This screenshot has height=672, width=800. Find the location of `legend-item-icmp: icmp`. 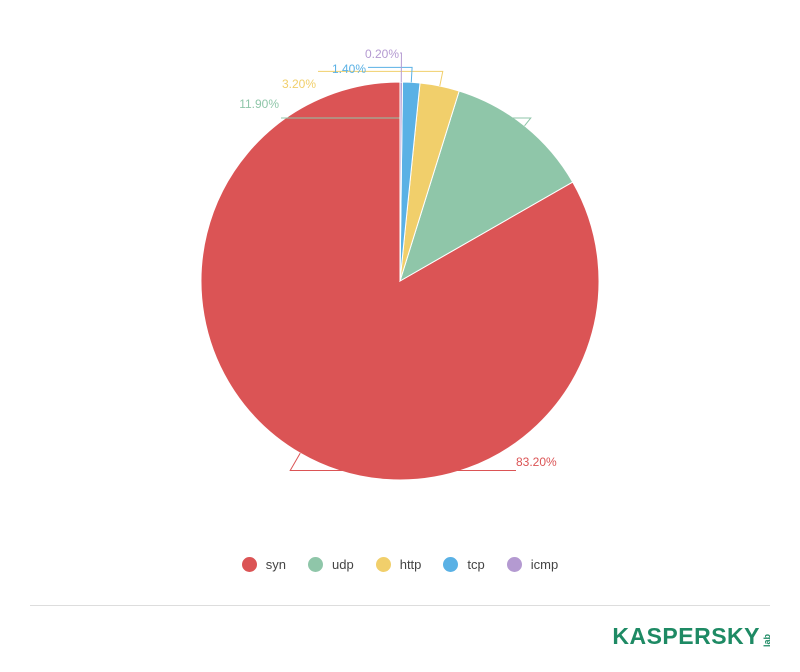

legend-item-icmp: icmp is located at coordinates (532, 564).